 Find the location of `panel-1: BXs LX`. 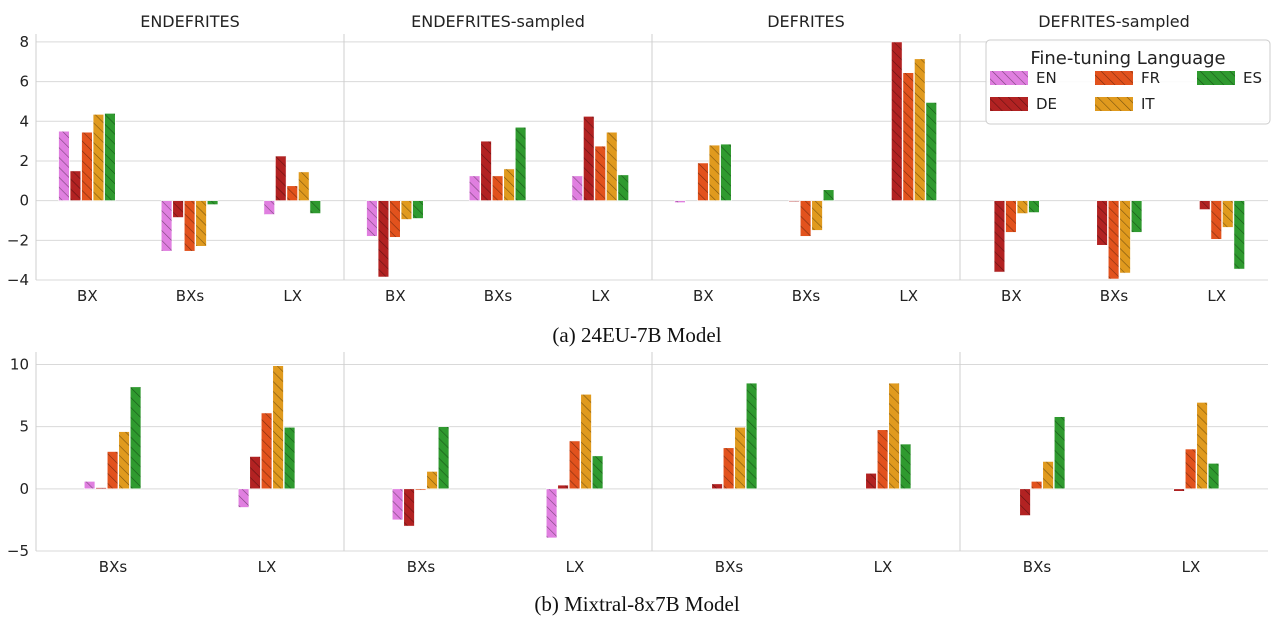

panel-1: BXs LX is located at coordinates (189, 470).